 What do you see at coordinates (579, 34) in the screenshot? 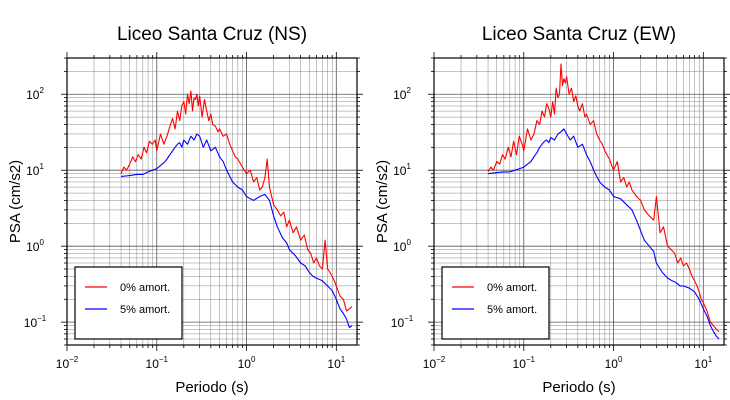
I see `chart-title: Liceo Santa Cruz (EW)` at bounding box center [579, 34].